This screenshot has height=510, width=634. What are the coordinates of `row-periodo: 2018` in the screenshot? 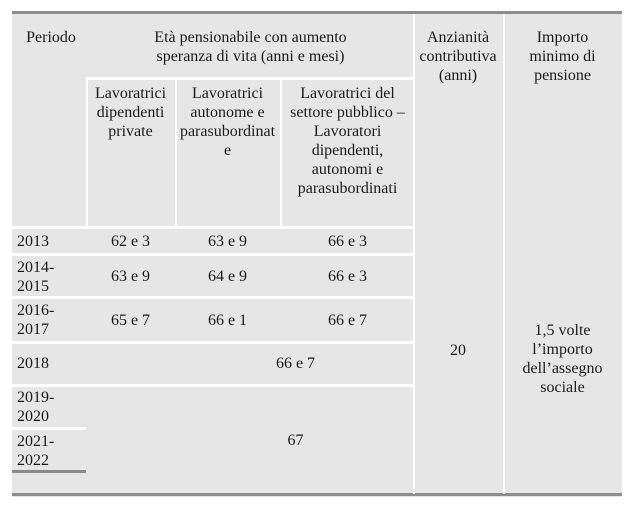 It's located at (33, 363).